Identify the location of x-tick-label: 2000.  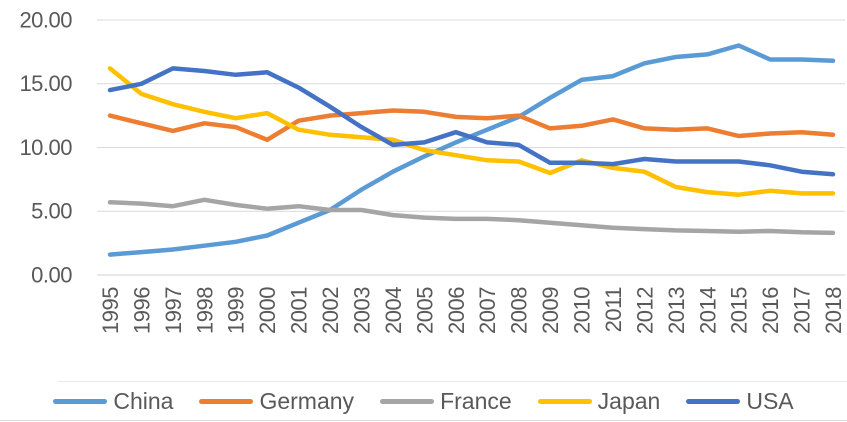
(267, 310).